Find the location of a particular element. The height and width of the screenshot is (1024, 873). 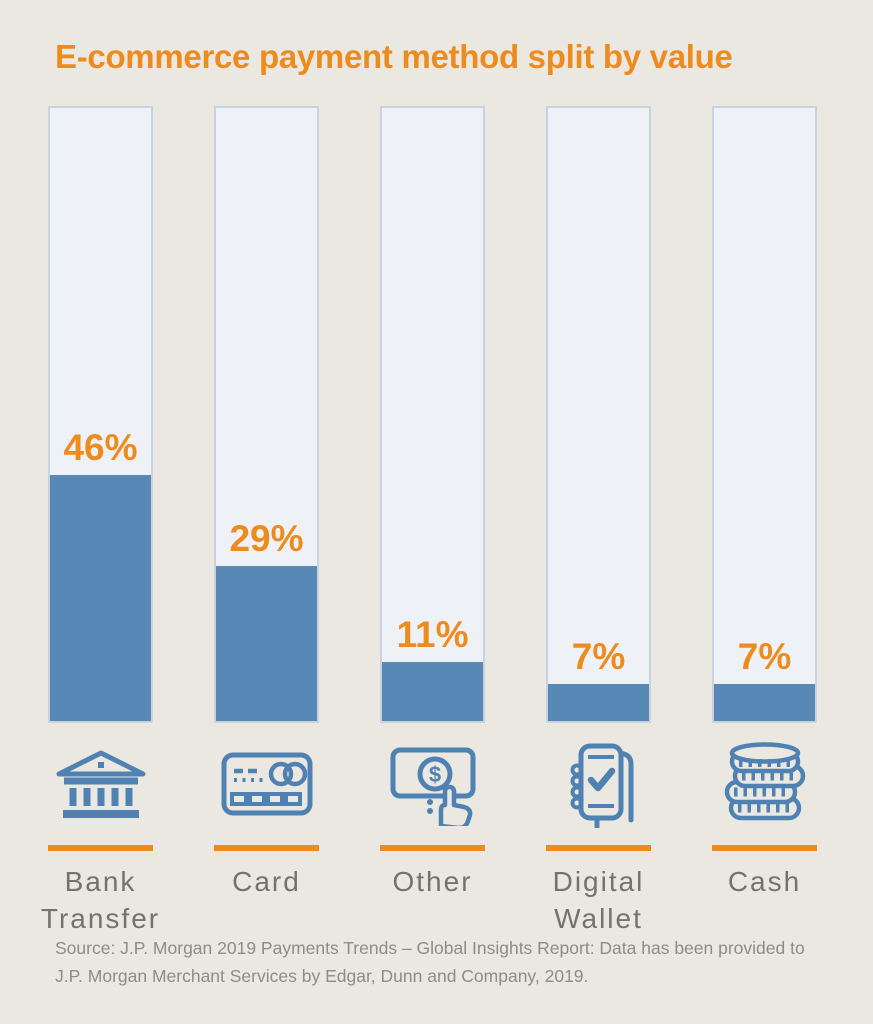

chart-column-cash: 7% Cash is located at coordinates (764, 521).